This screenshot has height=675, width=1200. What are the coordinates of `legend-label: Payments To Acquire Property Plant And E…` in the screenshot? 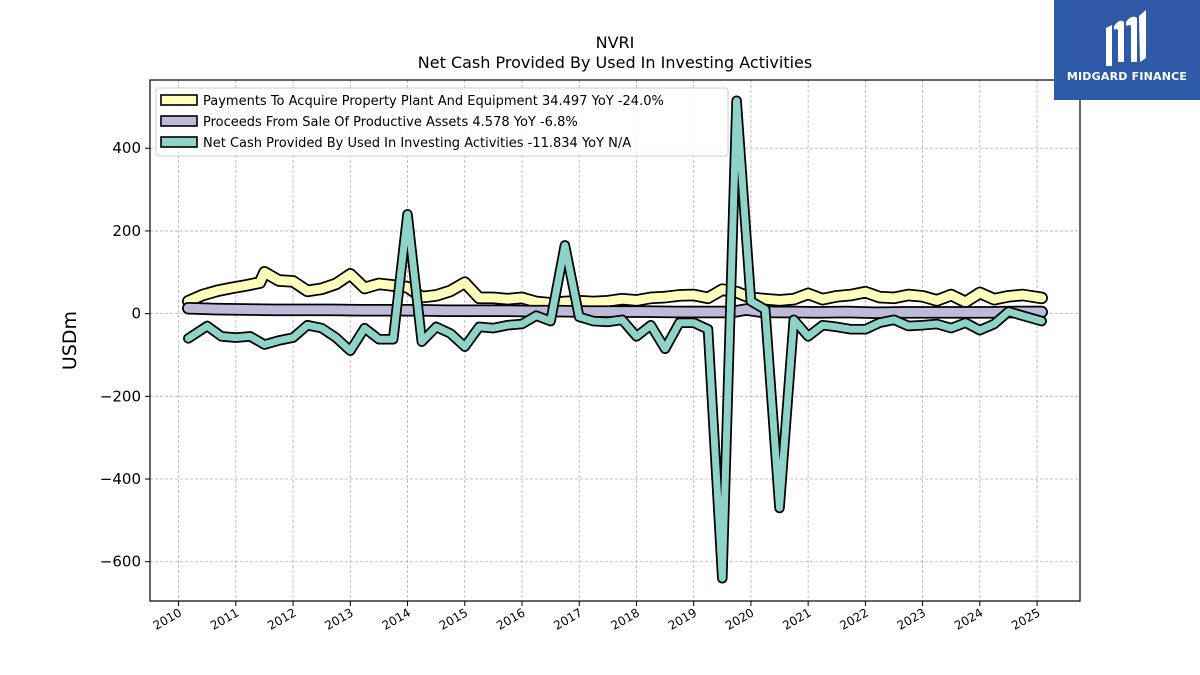 It's located at (433, 101).